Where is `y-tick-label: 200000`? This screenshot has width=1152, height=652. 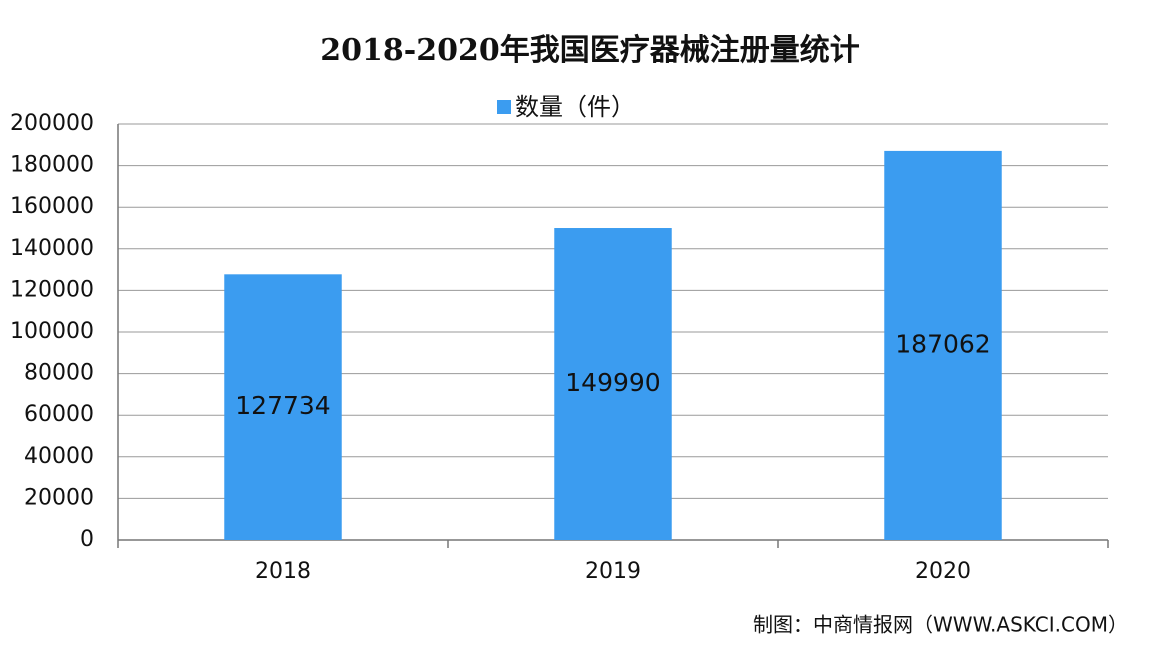
y-tick-label: 200000 is located at coordinates (52, 123).